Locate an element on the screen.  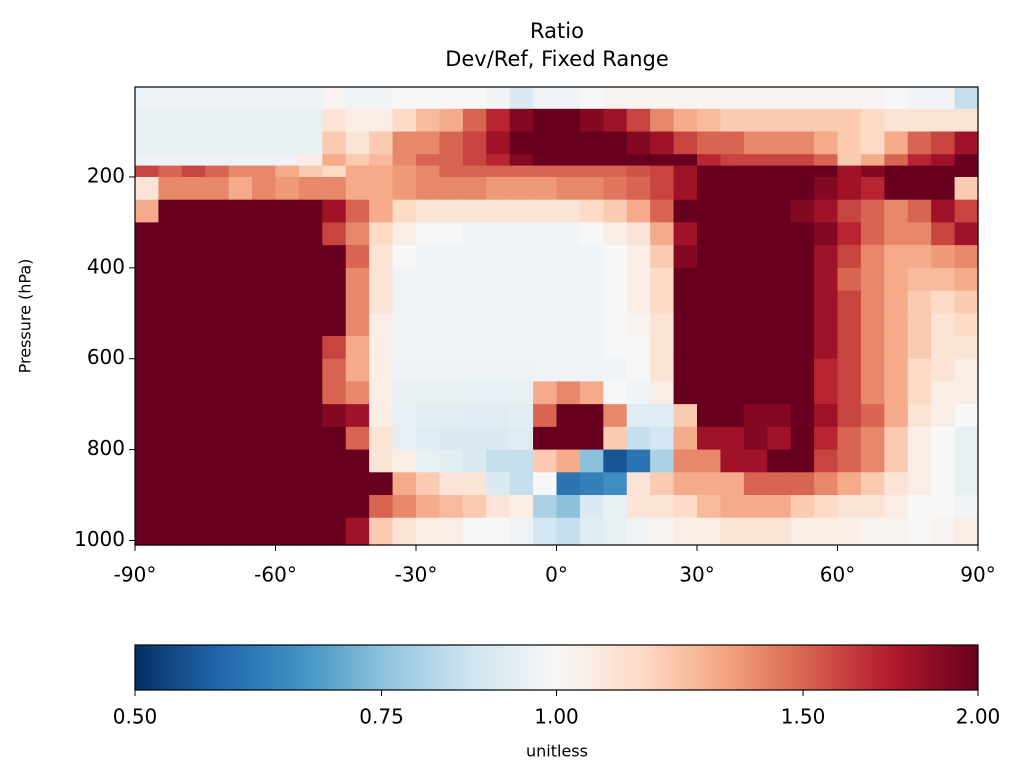
chart-subtitle: Dev/Ref, Fixed Range is located at coordinates (557, 59).